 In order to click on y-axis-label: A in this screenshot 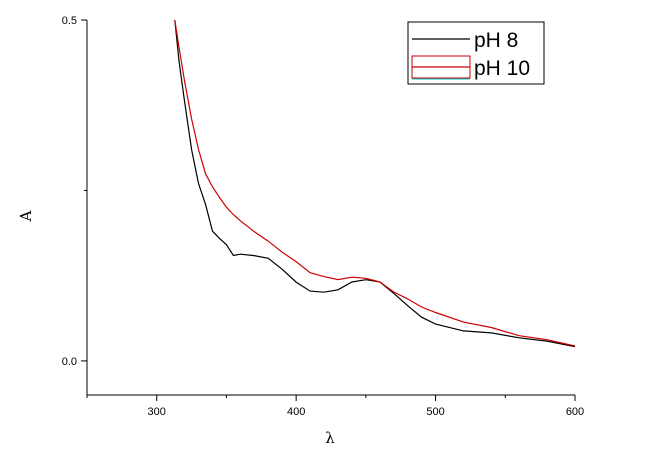, I will do `click(26, 216)`.